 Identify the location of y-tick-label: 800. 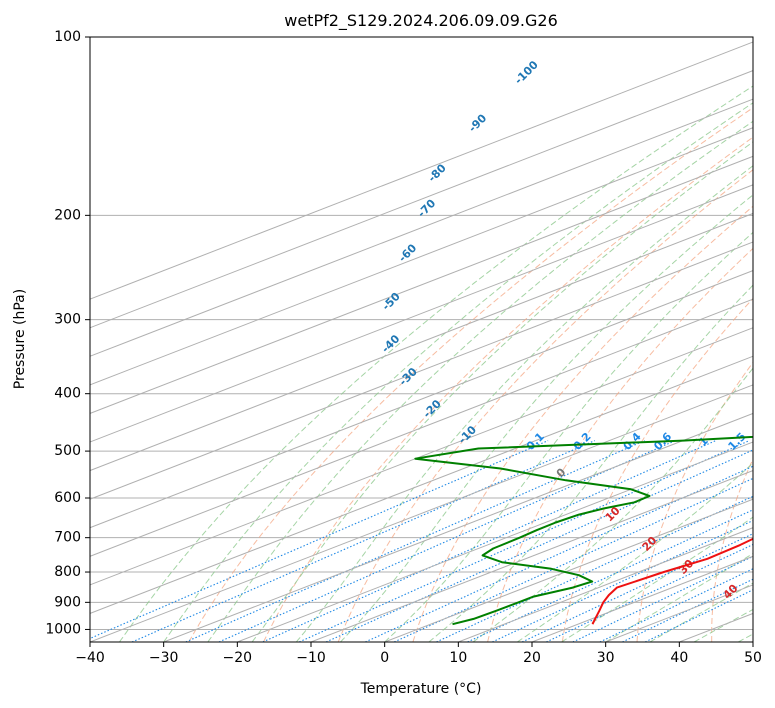
(67, 572).